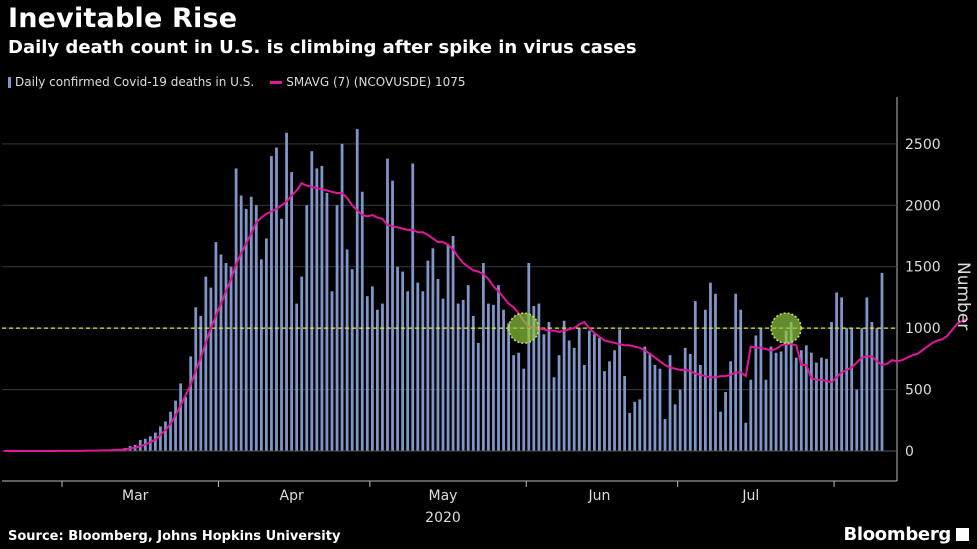  Describe the element at coordinates (135, 82) in the screenshot. I see `legend-bars-label: Daily confirmed Covid-19 deaths in U.S.` at that location.